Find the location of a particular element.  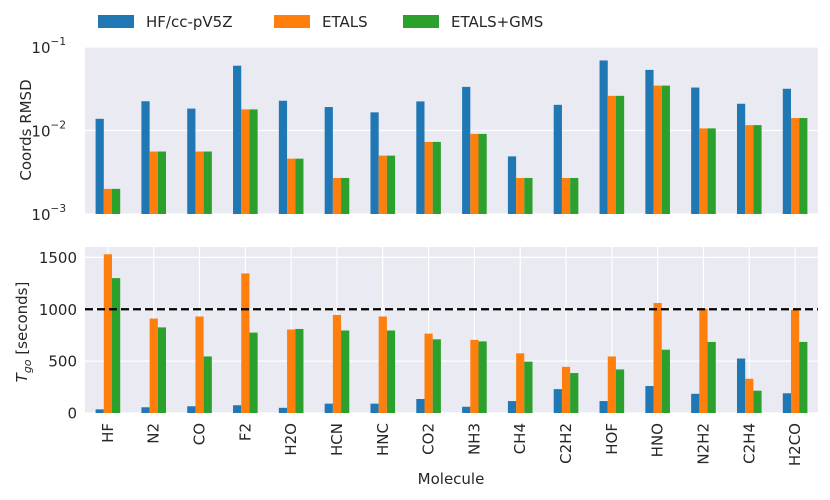

legend: HF/cc-pV5Z ETALS ETALS+GMS is located at coordinates (320, 22).